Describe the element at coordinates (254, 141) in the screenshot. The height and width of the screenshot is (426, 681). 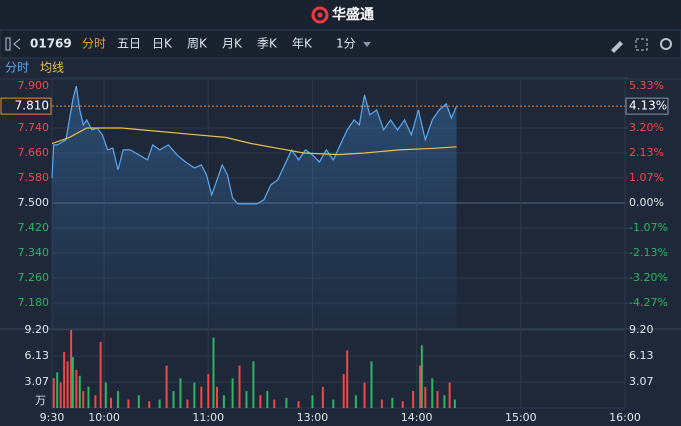
I see `average-line` at that location.